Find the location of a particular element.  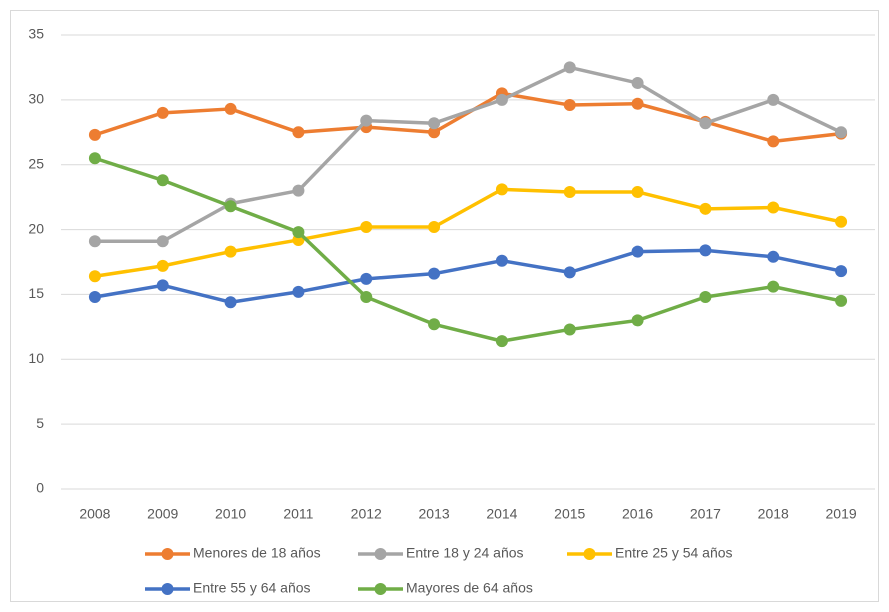

y-tick-label: 25 is located at coordinates (36, 163).